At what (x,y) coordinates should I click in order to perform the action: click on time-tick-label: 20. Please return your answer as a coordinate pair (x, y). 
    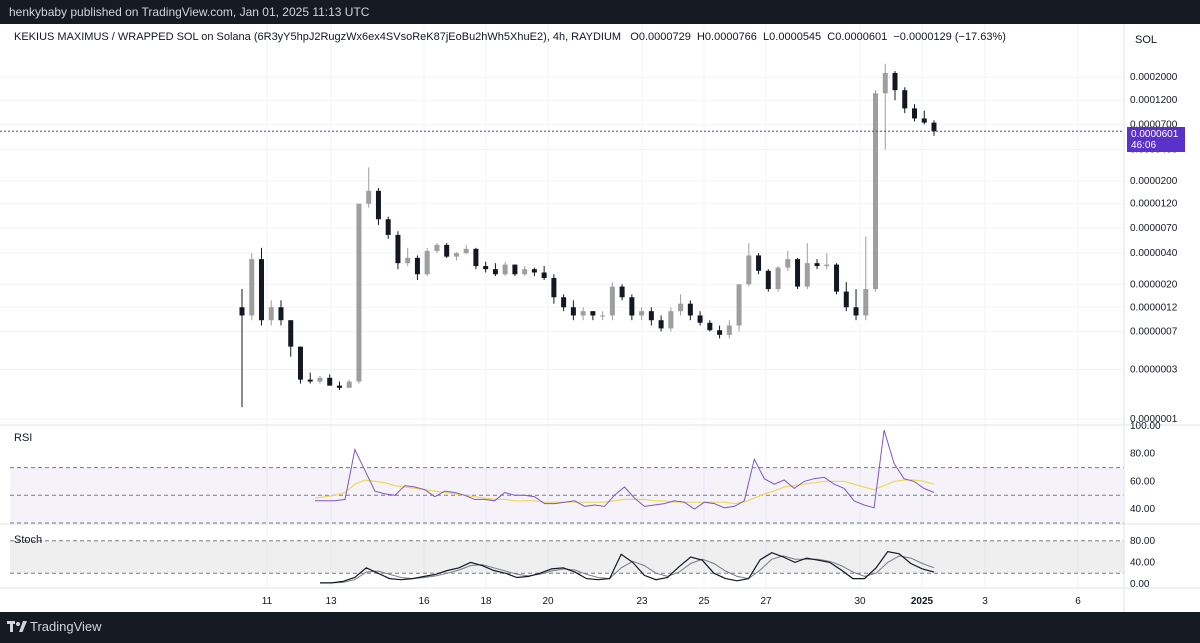
    Looking at the image, I should click on (548, 601).